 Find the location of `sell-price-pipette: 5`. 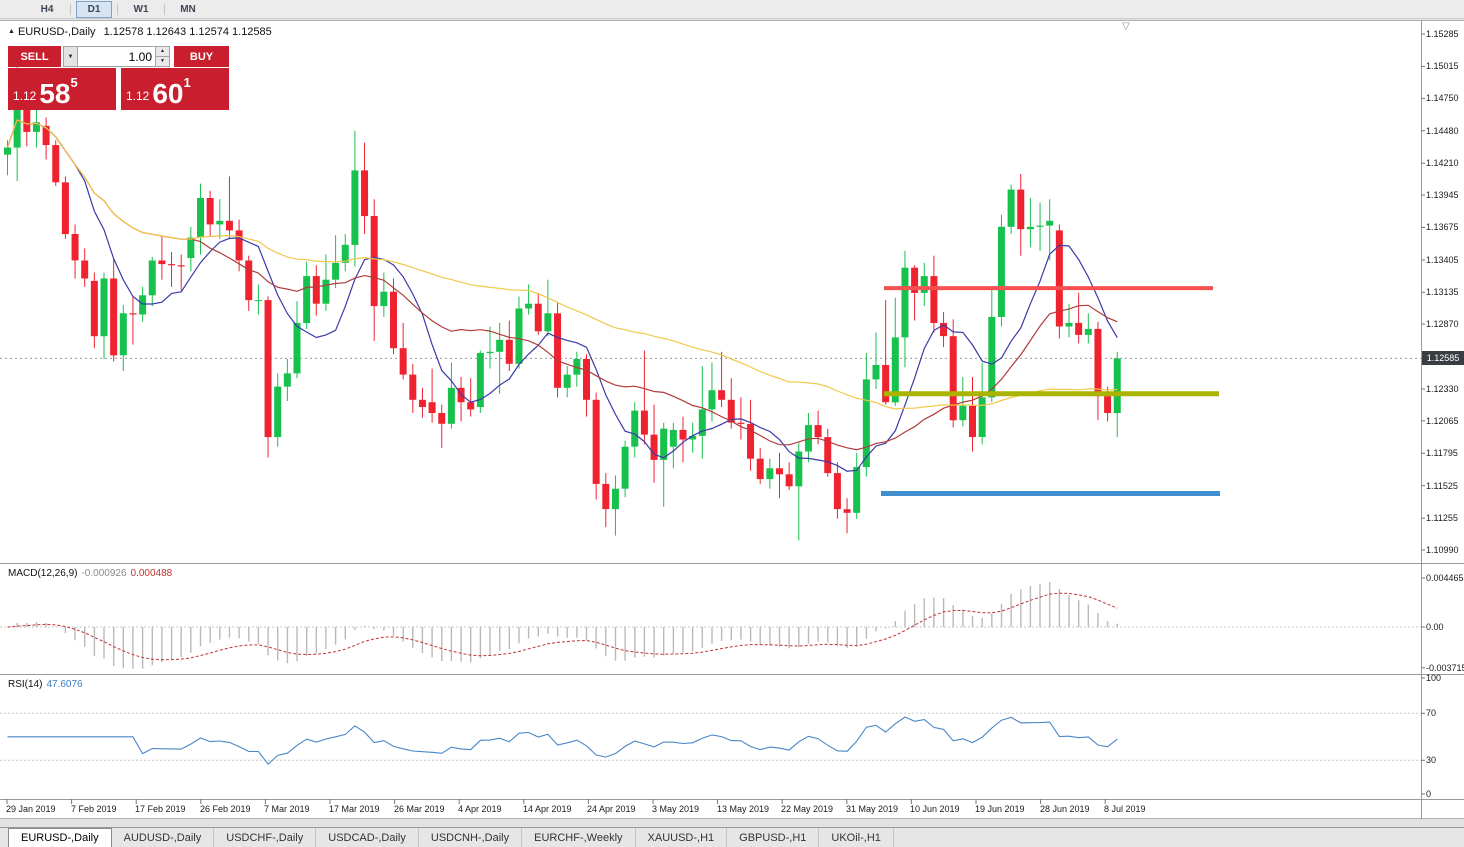

sell-price-pipette: 5 is located at coordinates (74, 82).